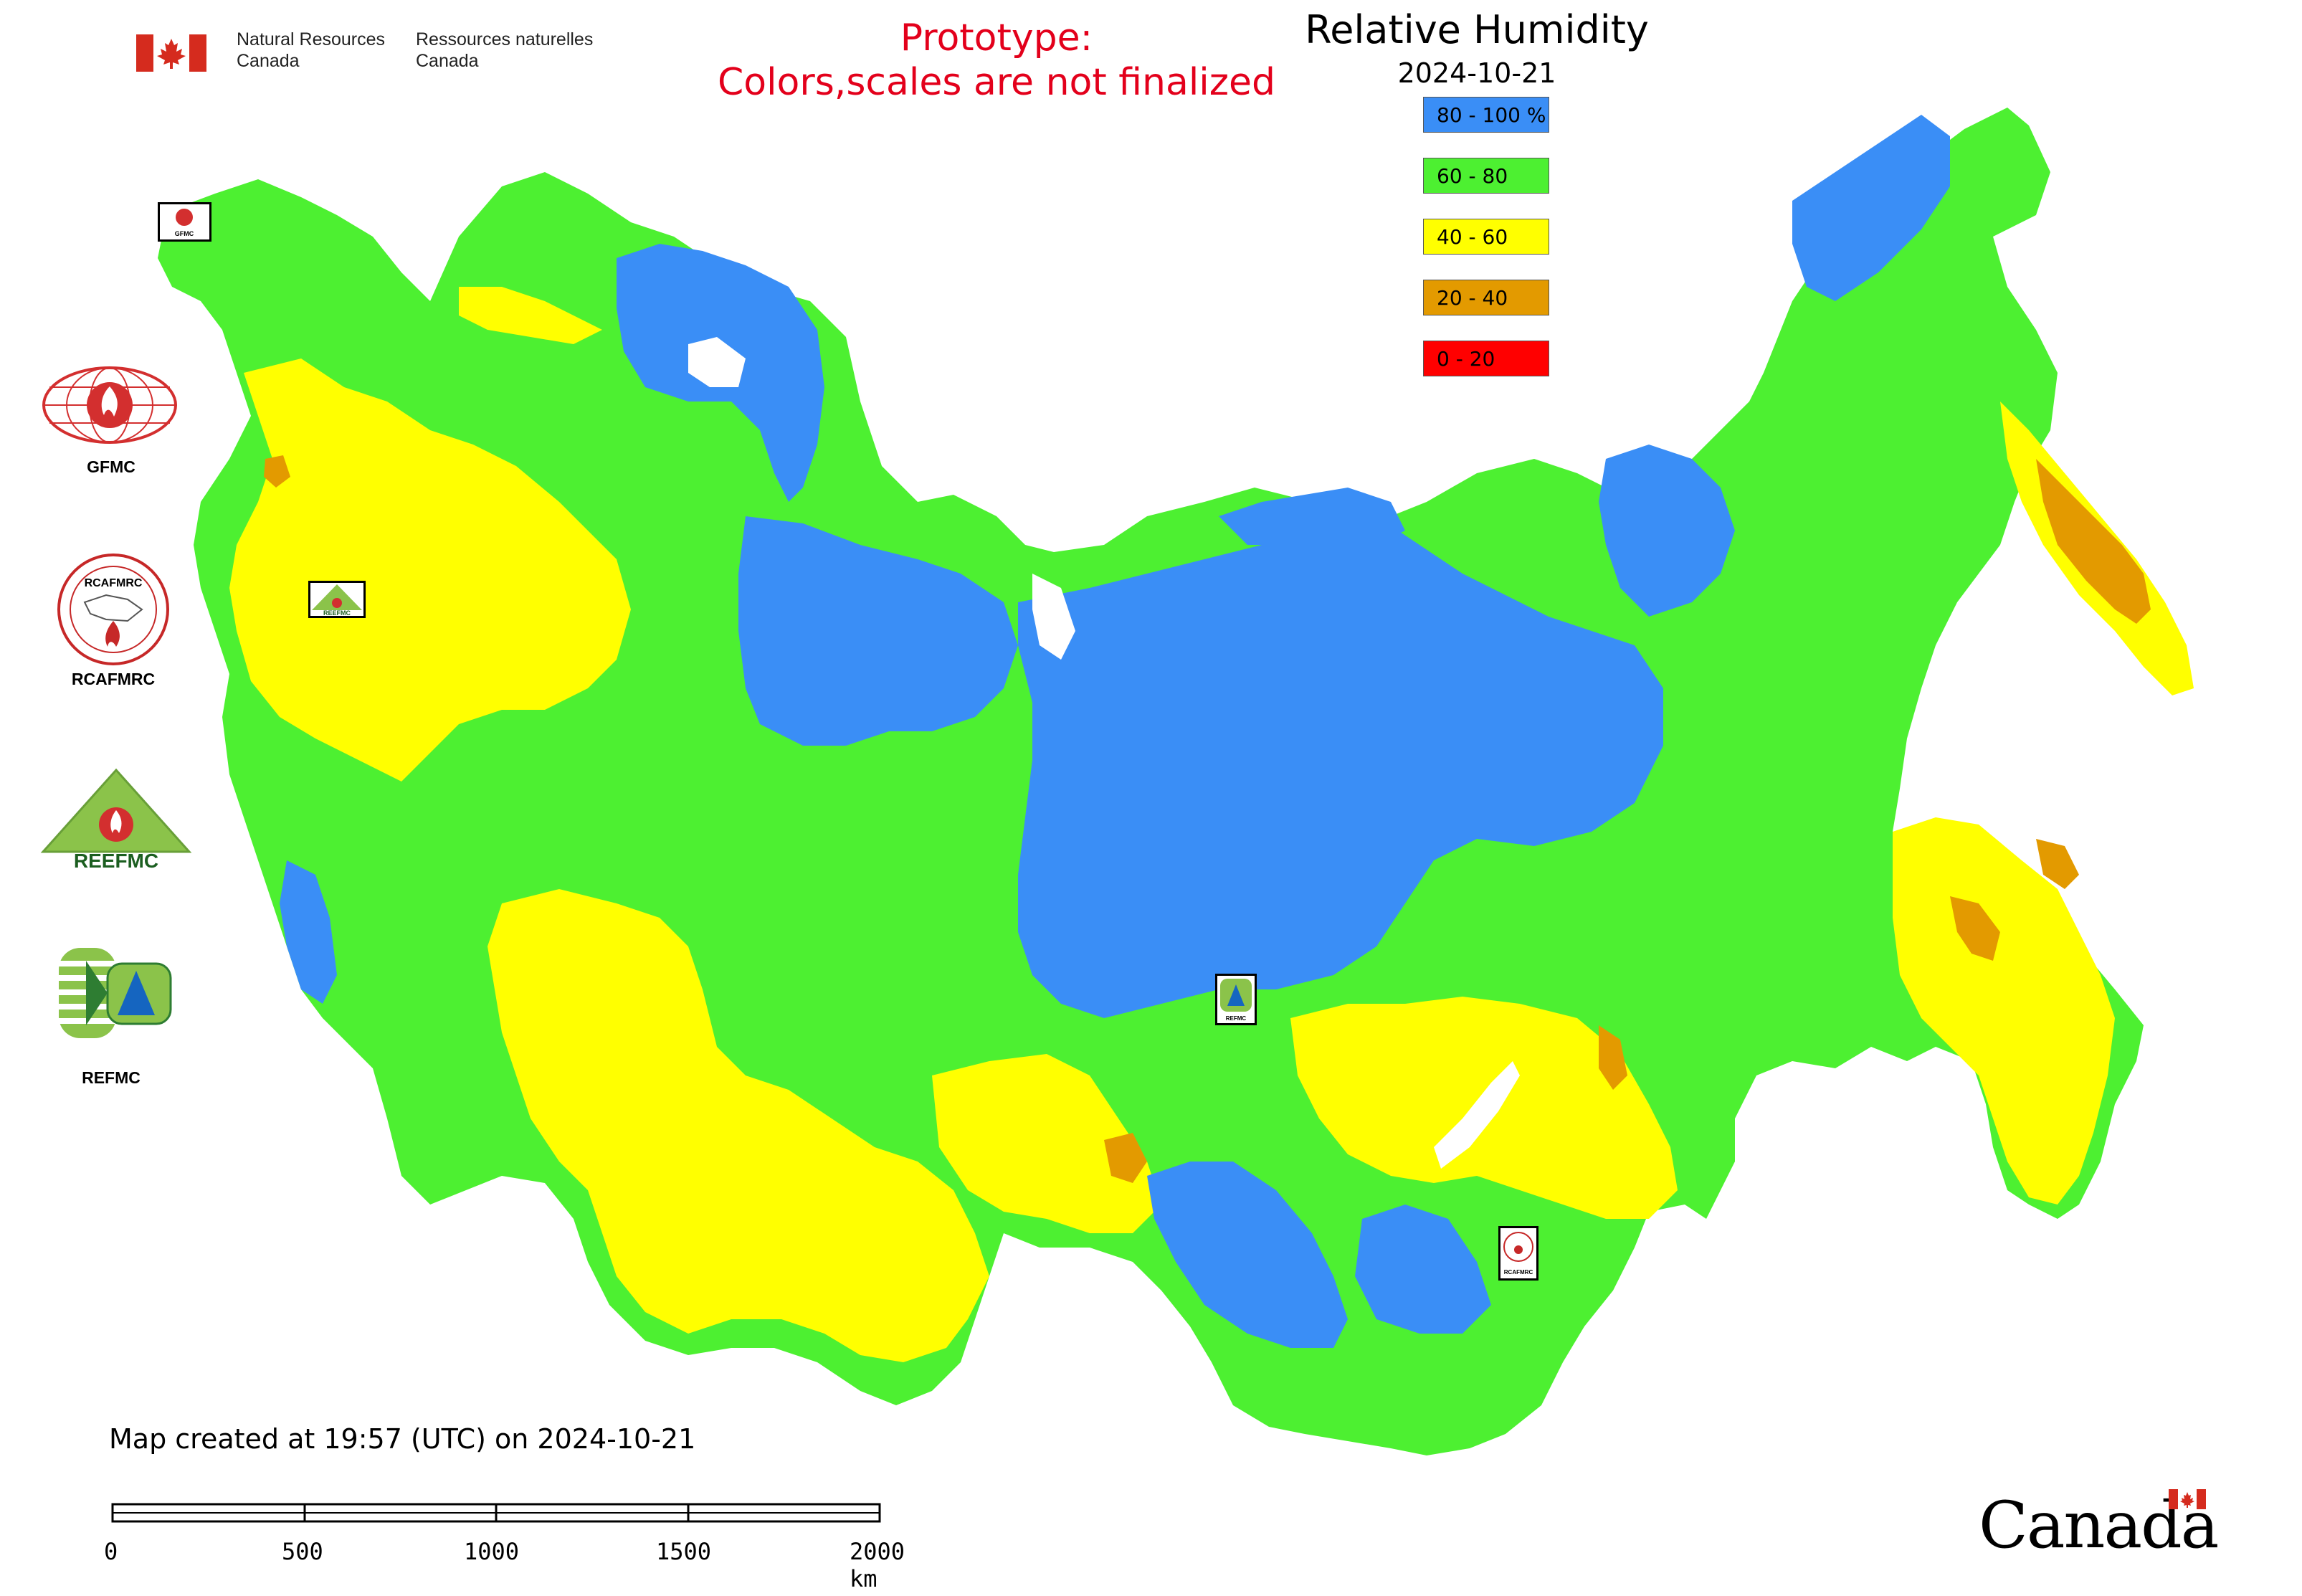  I want to click on prototype-line-2: Colors,scales are not finalized, so click(997, 82).